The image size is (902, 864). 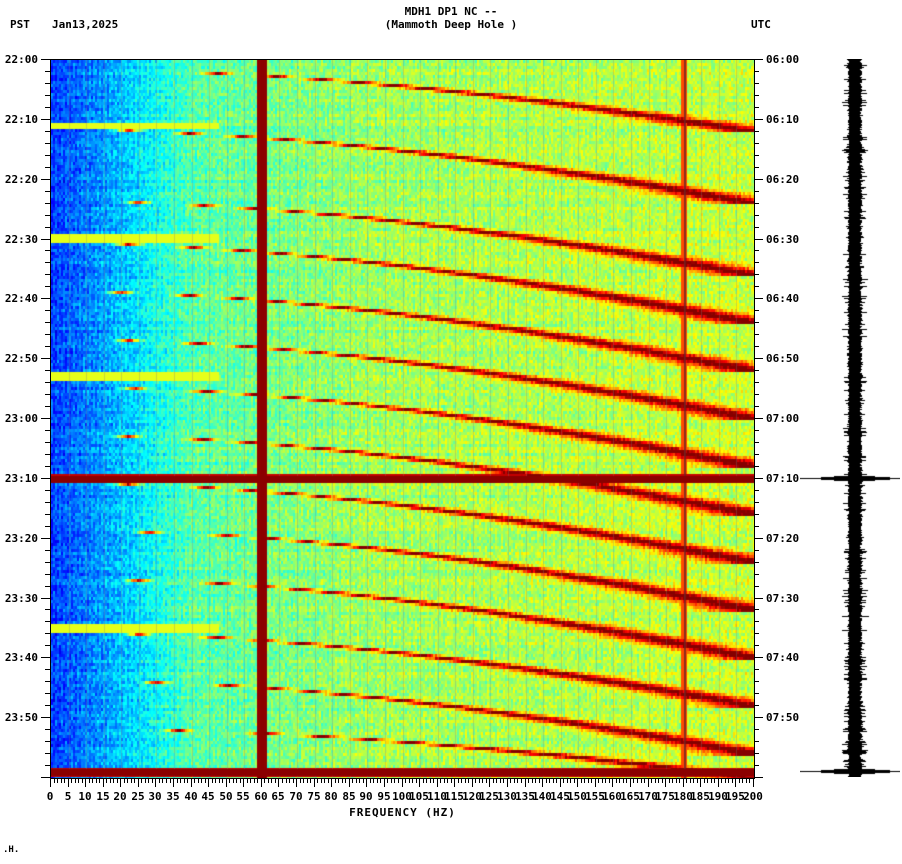 What do you see at coordinates (850, 418) in the screenshot?
I see `seismogram-trace-panel` at bounding box center [850, 418].